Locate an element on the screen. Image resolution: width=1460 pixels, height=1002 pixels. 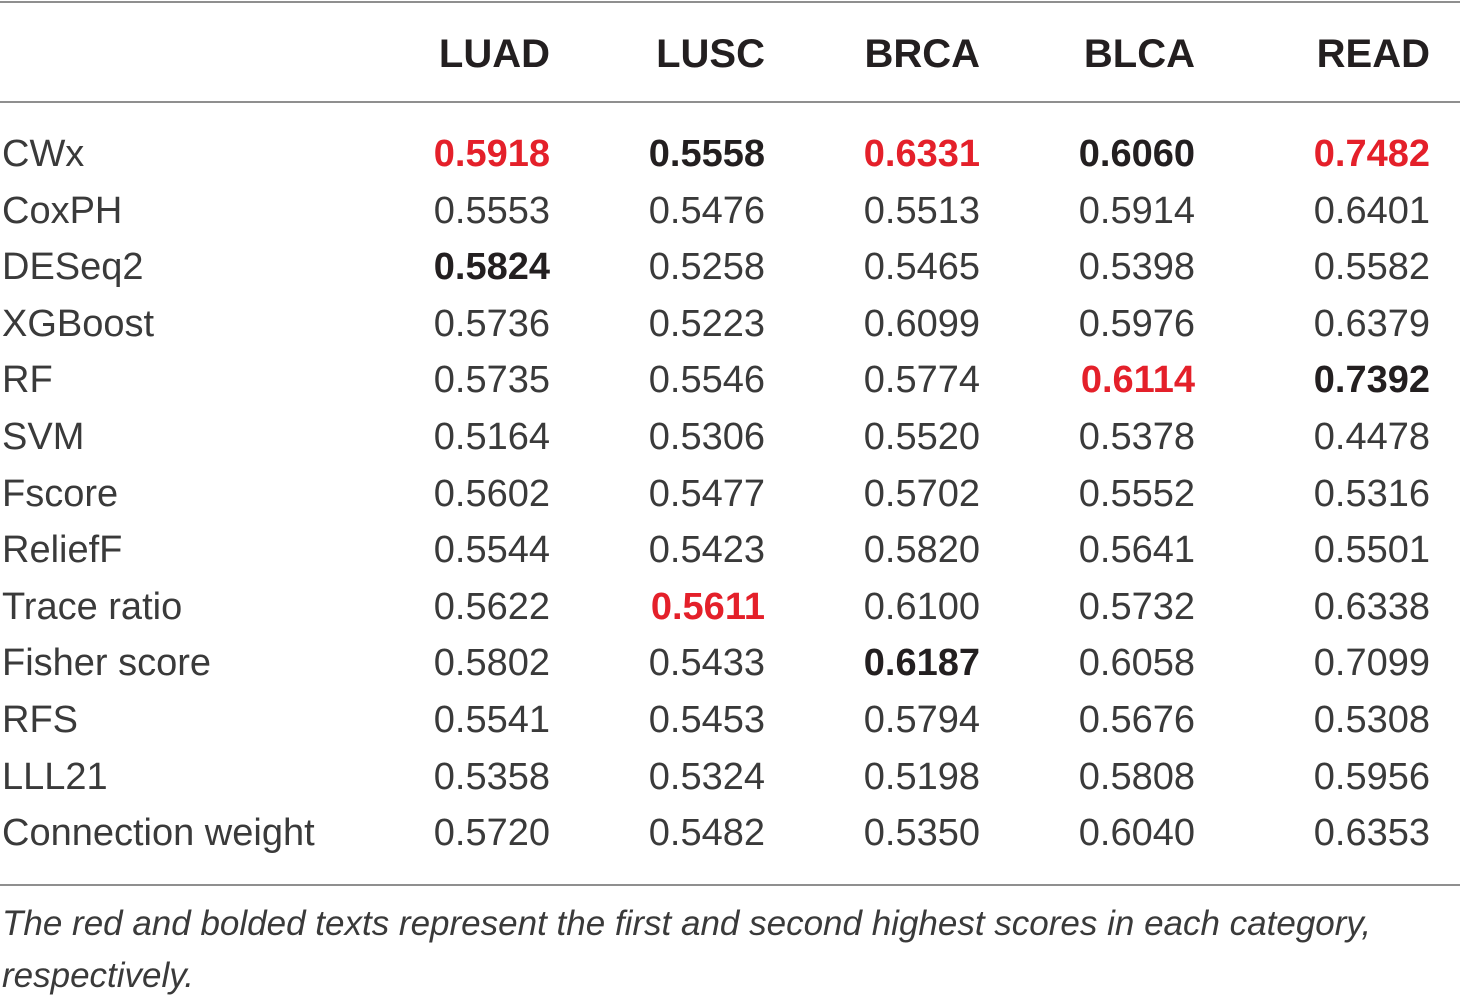
score-cell-luad: 0.5602 is located at coordinates (491, 494).